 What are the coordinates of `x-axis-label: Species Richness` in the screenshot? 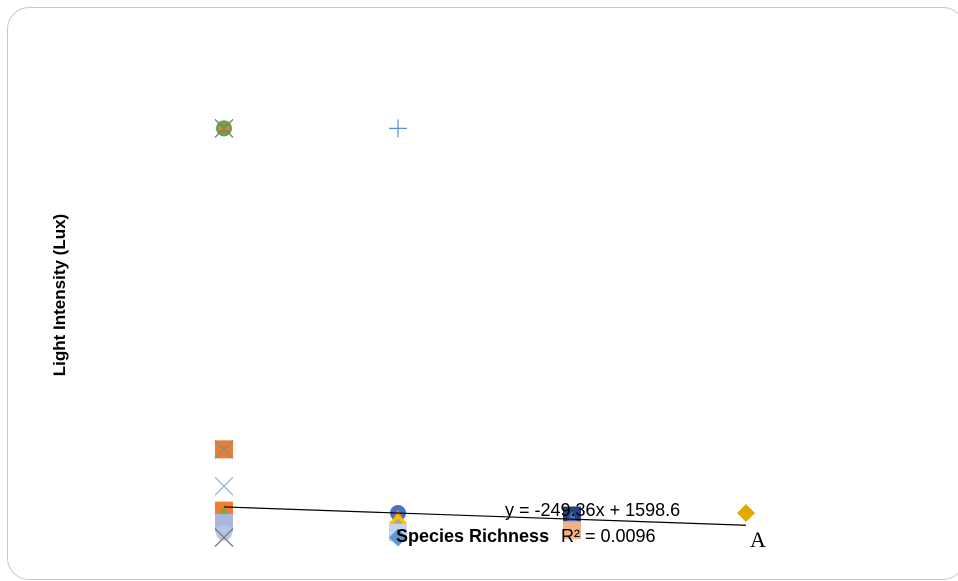 It's located at (472, 536).